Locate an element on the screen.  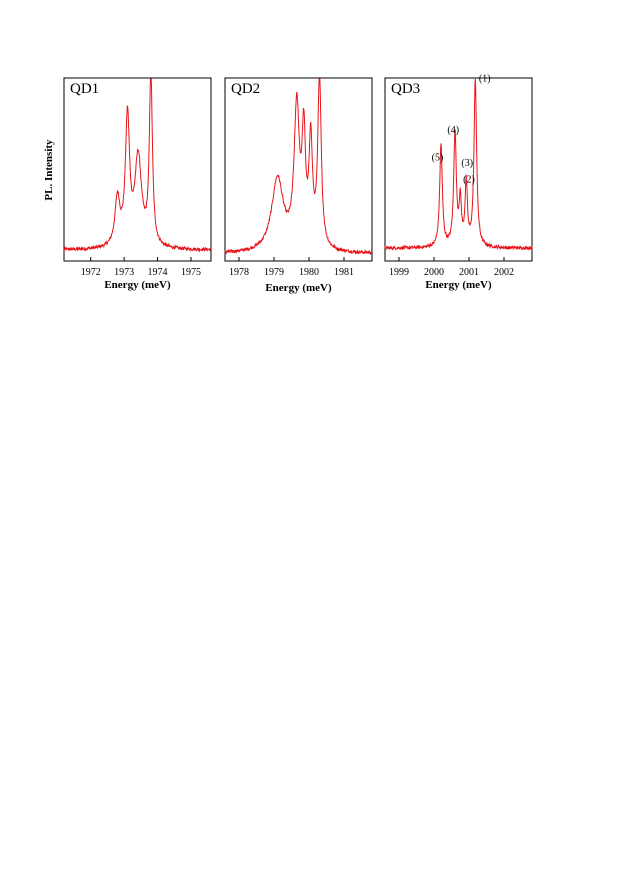
peak-label: (4) is located at coordinates (453, 130).